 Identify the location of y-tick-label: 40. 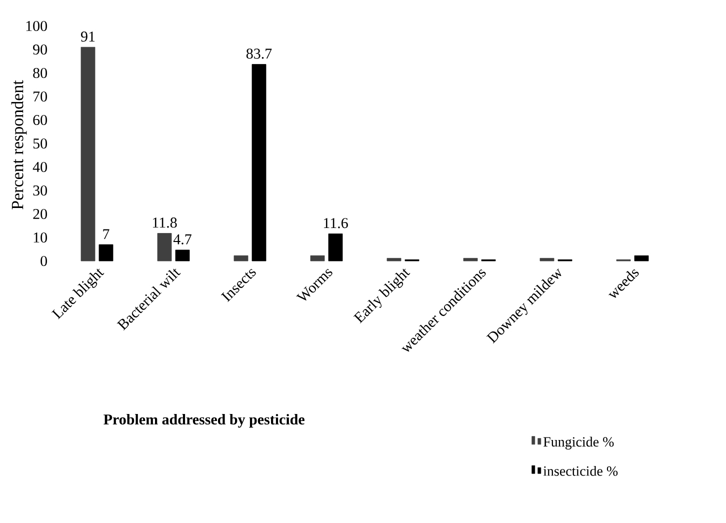
(39, 167).